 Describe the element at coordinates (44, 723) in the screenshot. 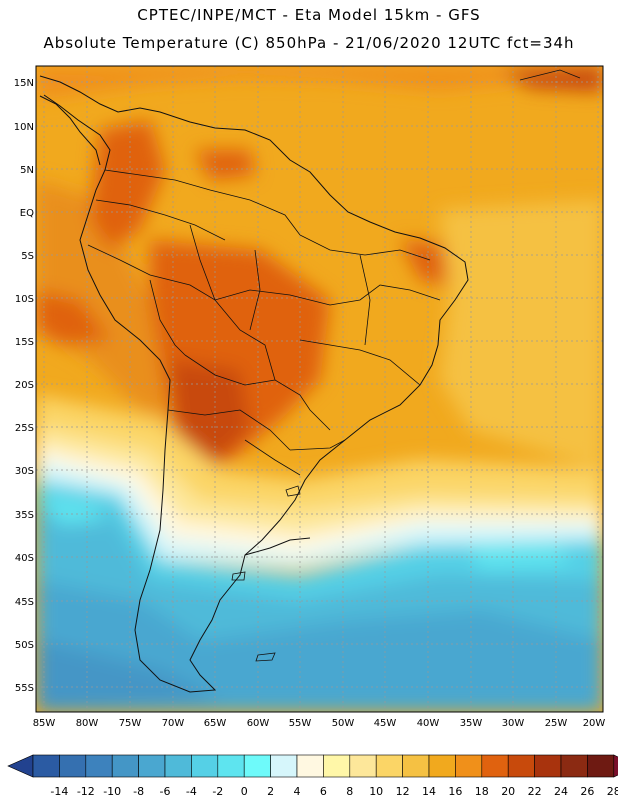

I see `lon-label: 85W` at that location.